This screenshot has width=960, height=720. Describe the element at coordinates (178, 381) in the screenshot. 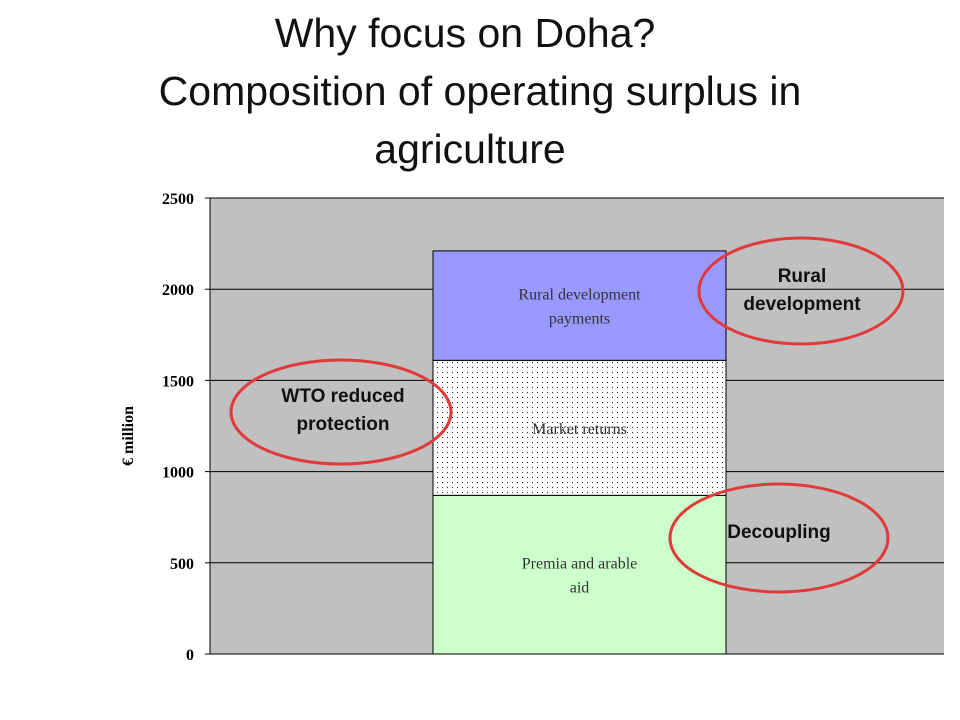

I see `y-tick-label: 1500` at that location.